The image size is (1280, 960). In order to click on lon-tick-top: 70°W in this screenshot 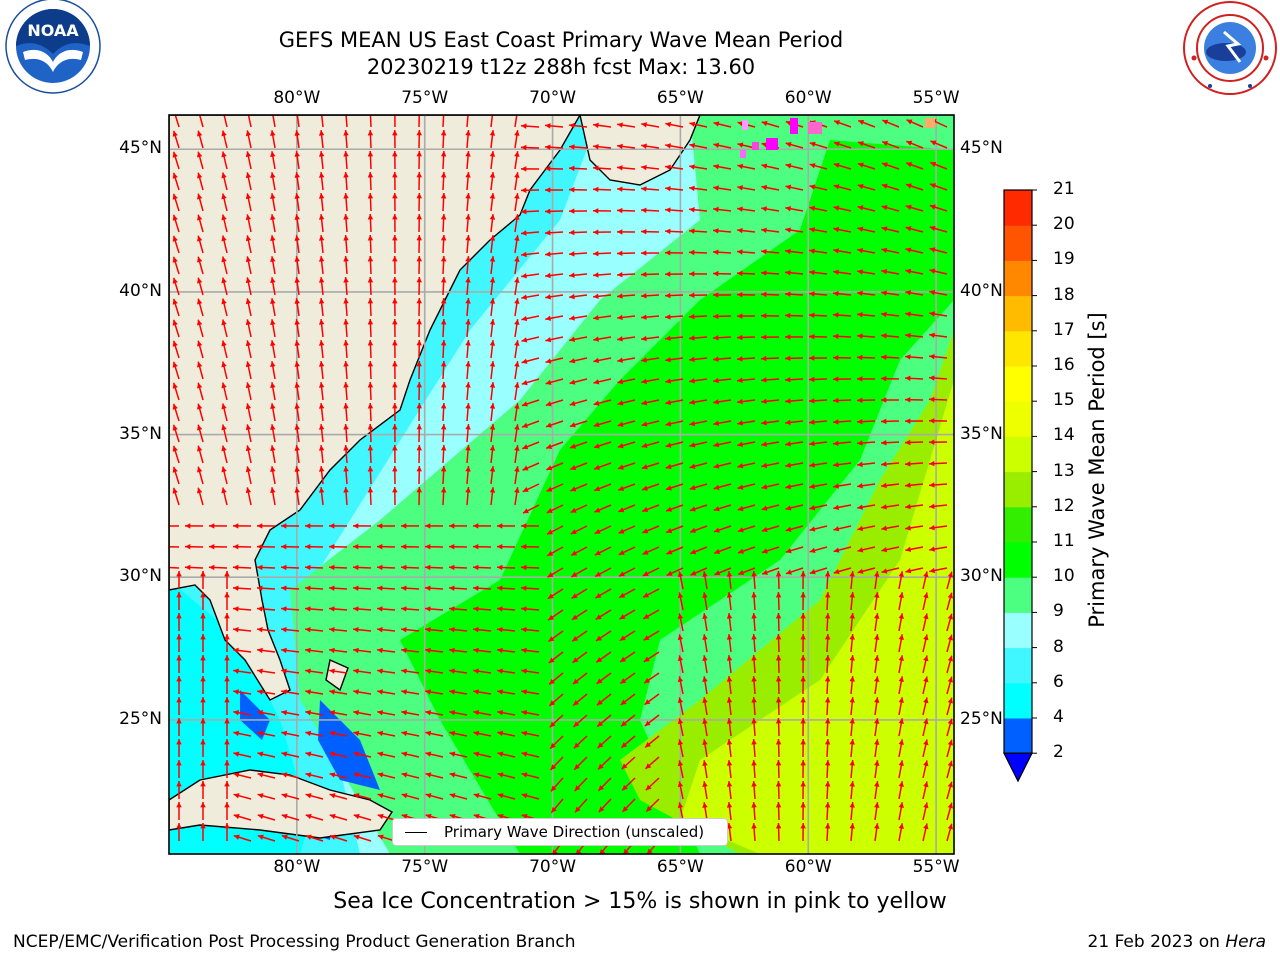, I will do `click(553, 98)`.